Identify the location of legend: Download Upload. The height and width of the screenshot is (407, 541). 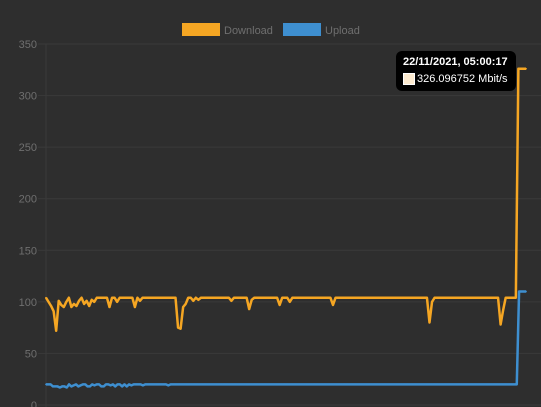
(271, 30).